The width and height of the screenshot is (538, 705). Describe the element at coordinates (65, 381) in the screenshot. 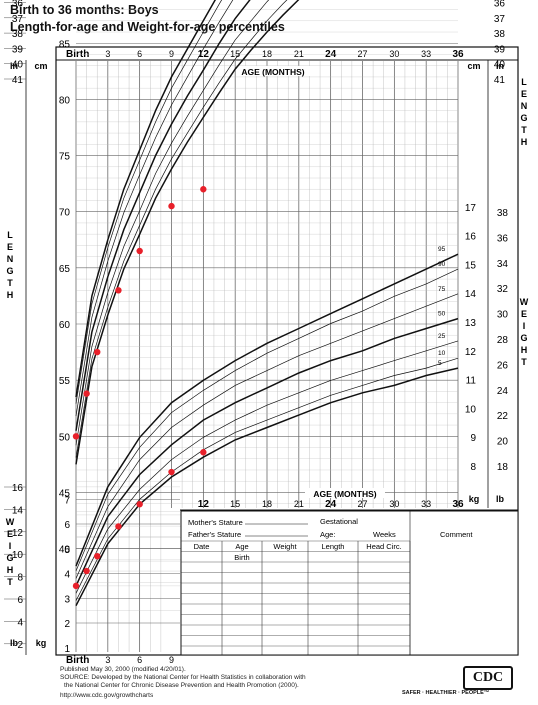

I see `cm-label-left: 55` at that location.